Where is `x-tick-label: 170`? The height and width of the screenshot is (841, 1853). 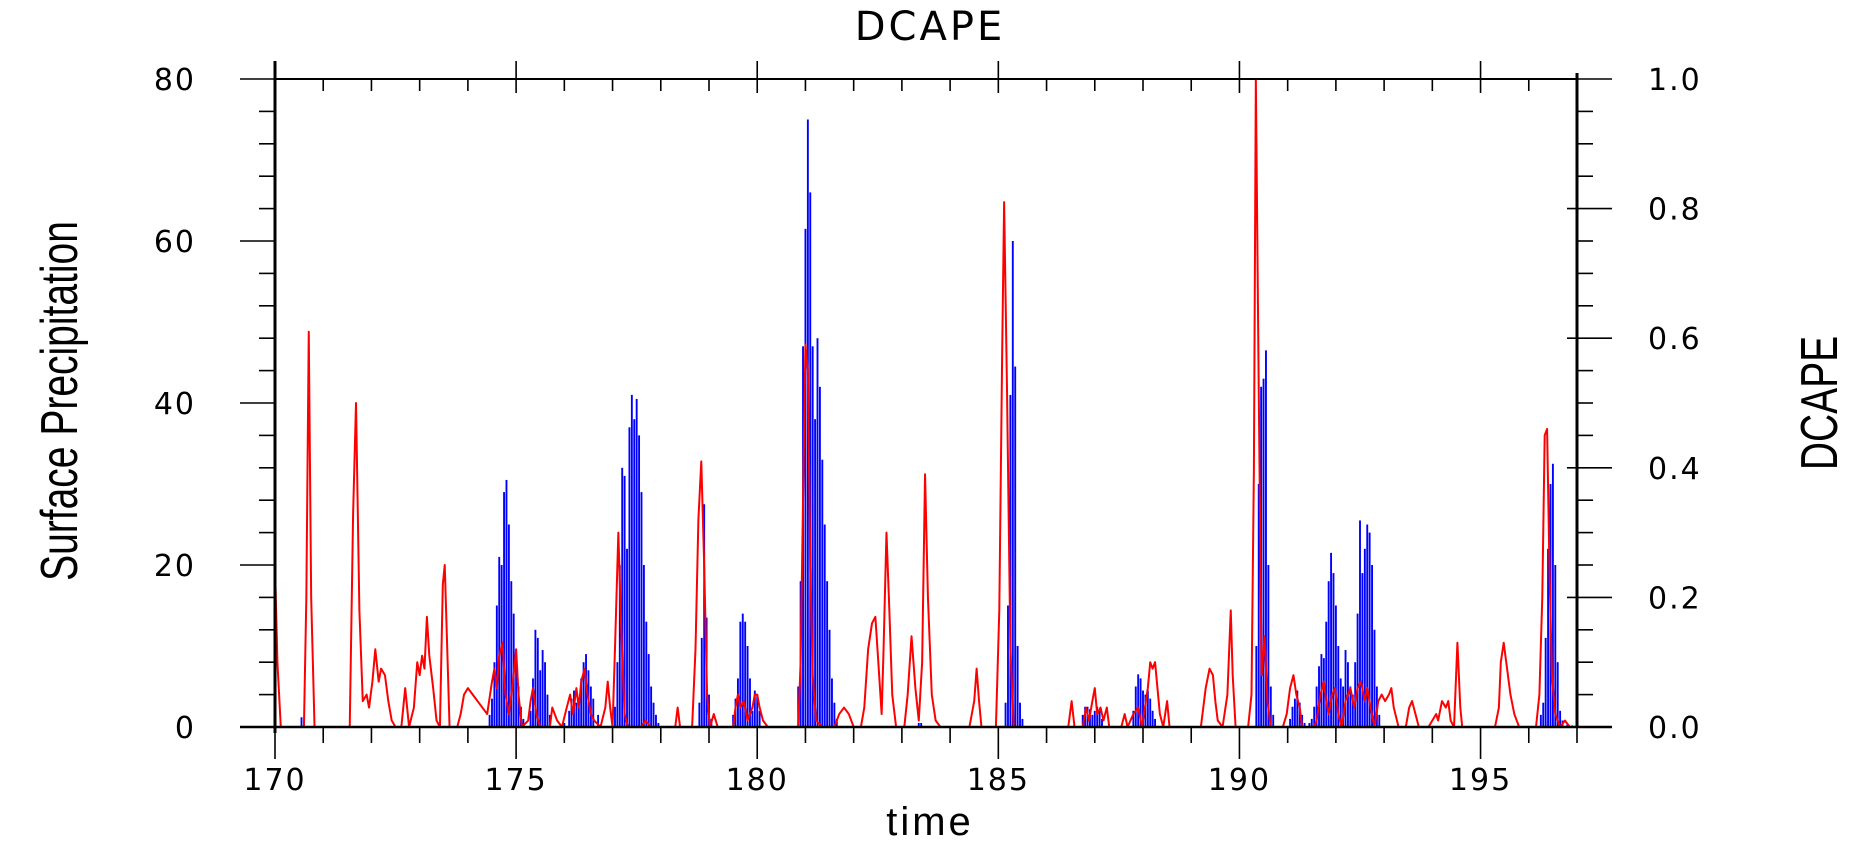
x-tick-label: 170 is located at coordinates (274, 780).